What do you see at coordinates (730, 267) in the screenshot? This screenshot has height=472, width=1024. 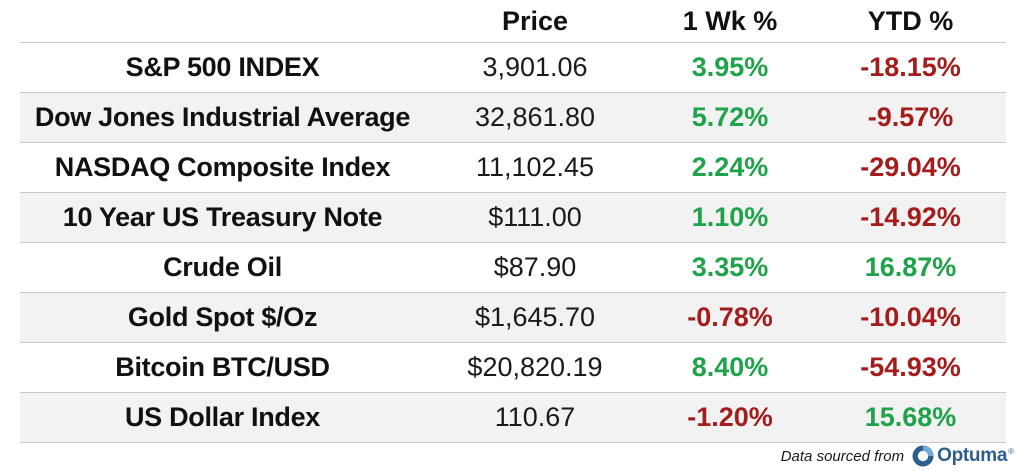 I see `week-change-value: 3.35%` at bounding box center [730, 267].